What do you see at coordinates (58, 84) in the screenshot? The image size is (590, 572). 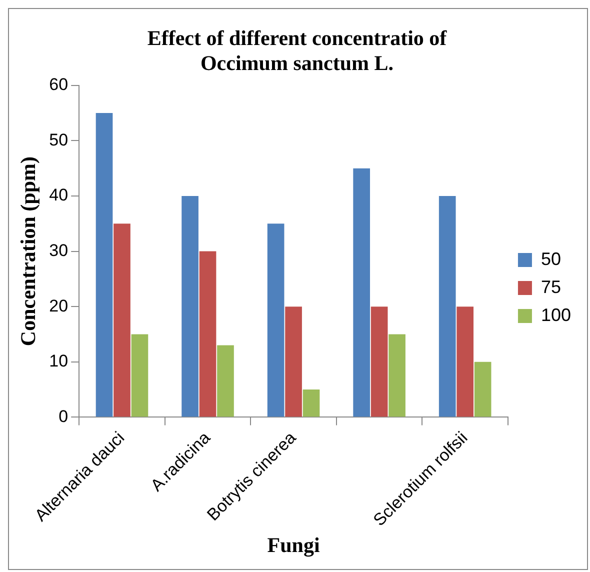 I see `y-tick-label: 60` at bounding box center [58, 84].